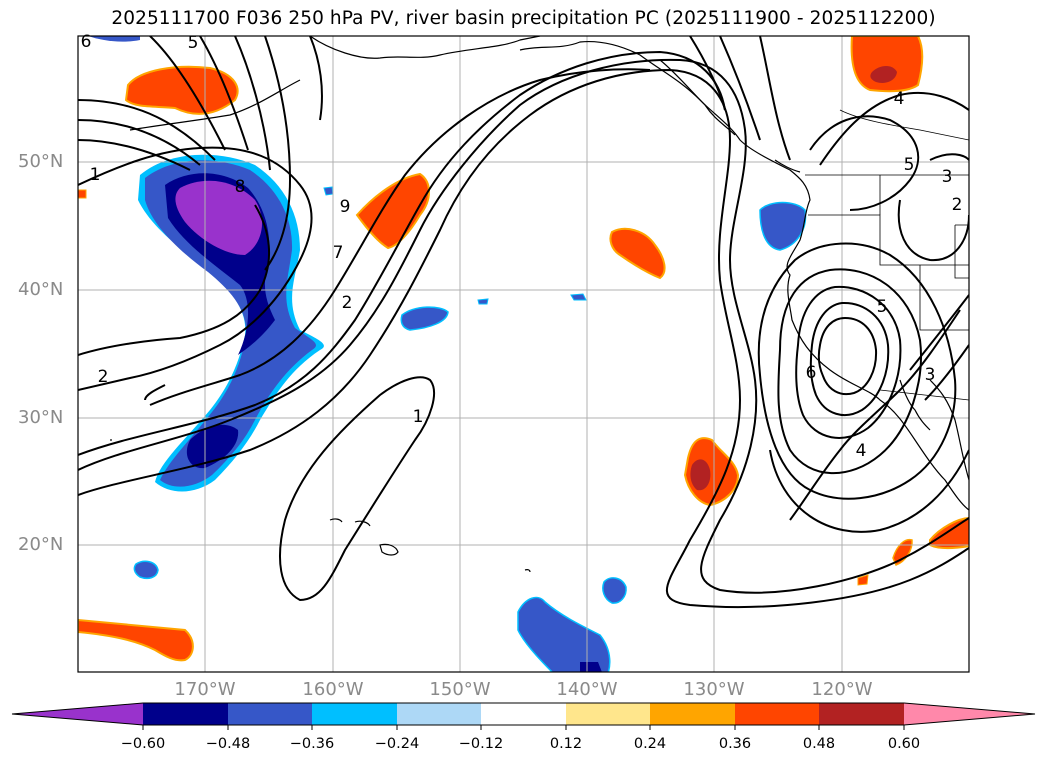 This screenshot has height=765, width=1047. Describe the element at coordinates (338, 253) in the screenshot. I see `contour-label: 7` at that location.